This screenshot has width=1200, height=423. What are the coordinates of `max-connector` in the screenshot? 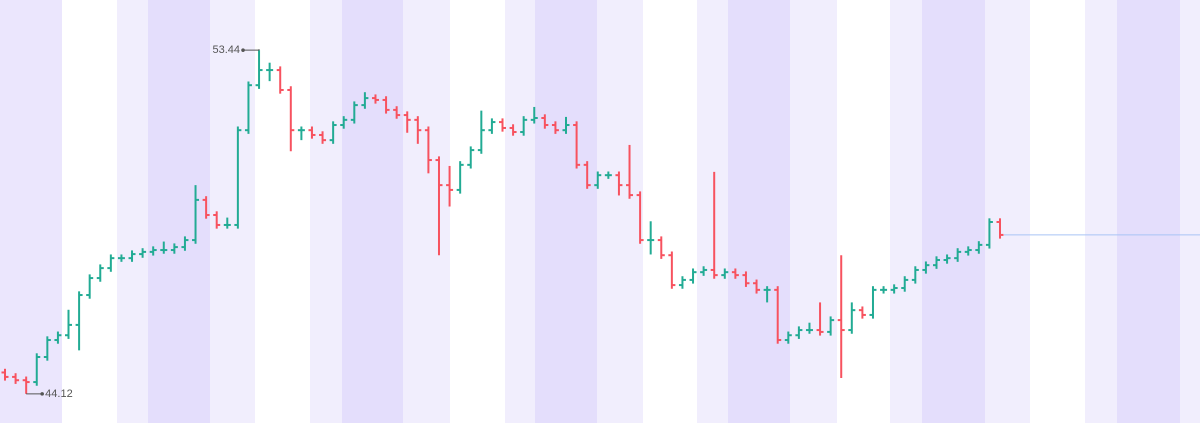 It's located at (251, 50).